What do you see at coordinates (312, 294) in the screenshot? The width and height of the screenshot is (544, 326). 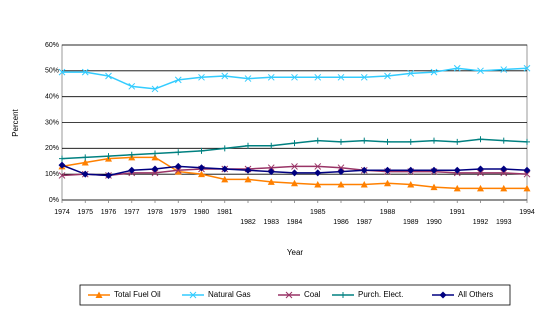 I see `legend-label: Coal` at bounding box center [312, 294].